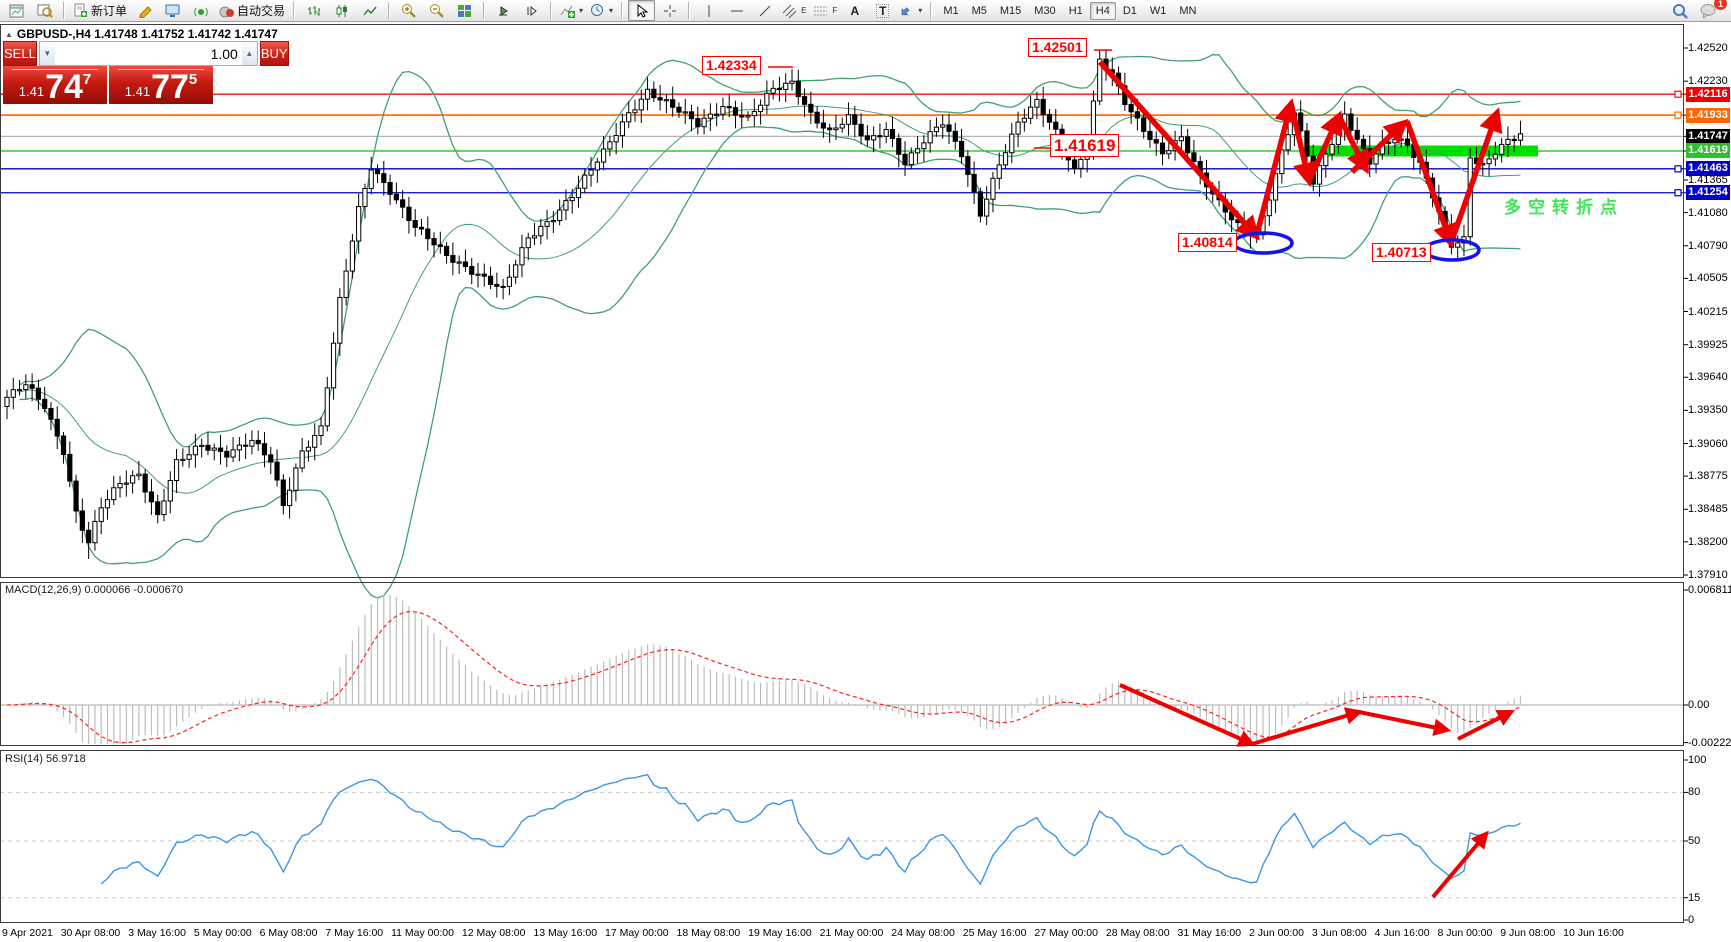  I want to click on highlight-bar-layer, so click(1423, 151).